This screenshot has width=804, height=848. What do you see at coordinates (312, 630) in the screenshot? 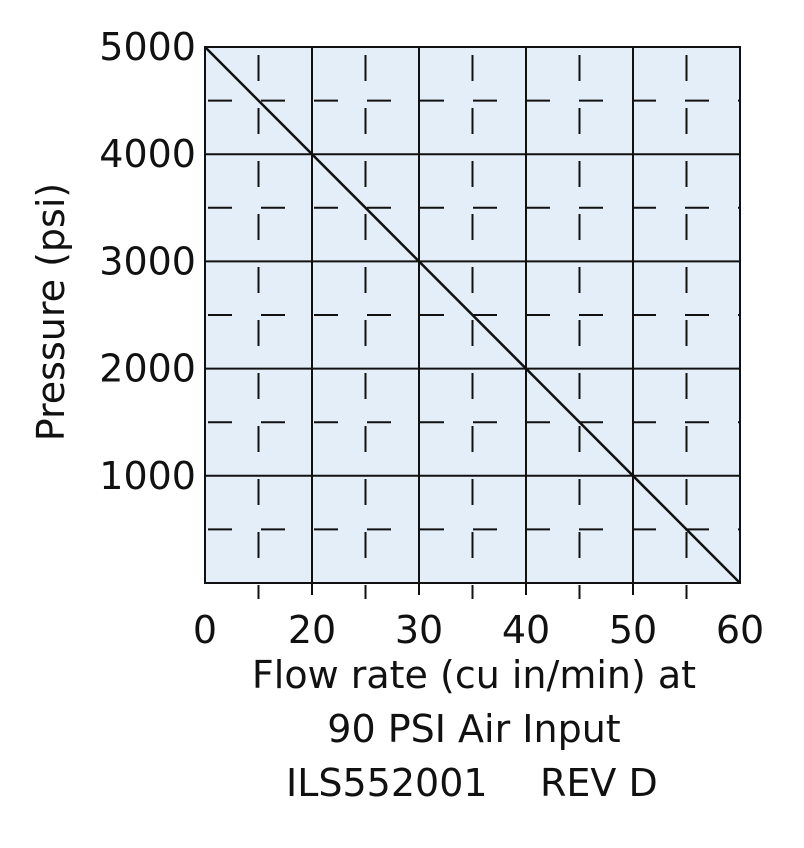
I see `x-tick-label: 20` at bounding box center [312, 630].